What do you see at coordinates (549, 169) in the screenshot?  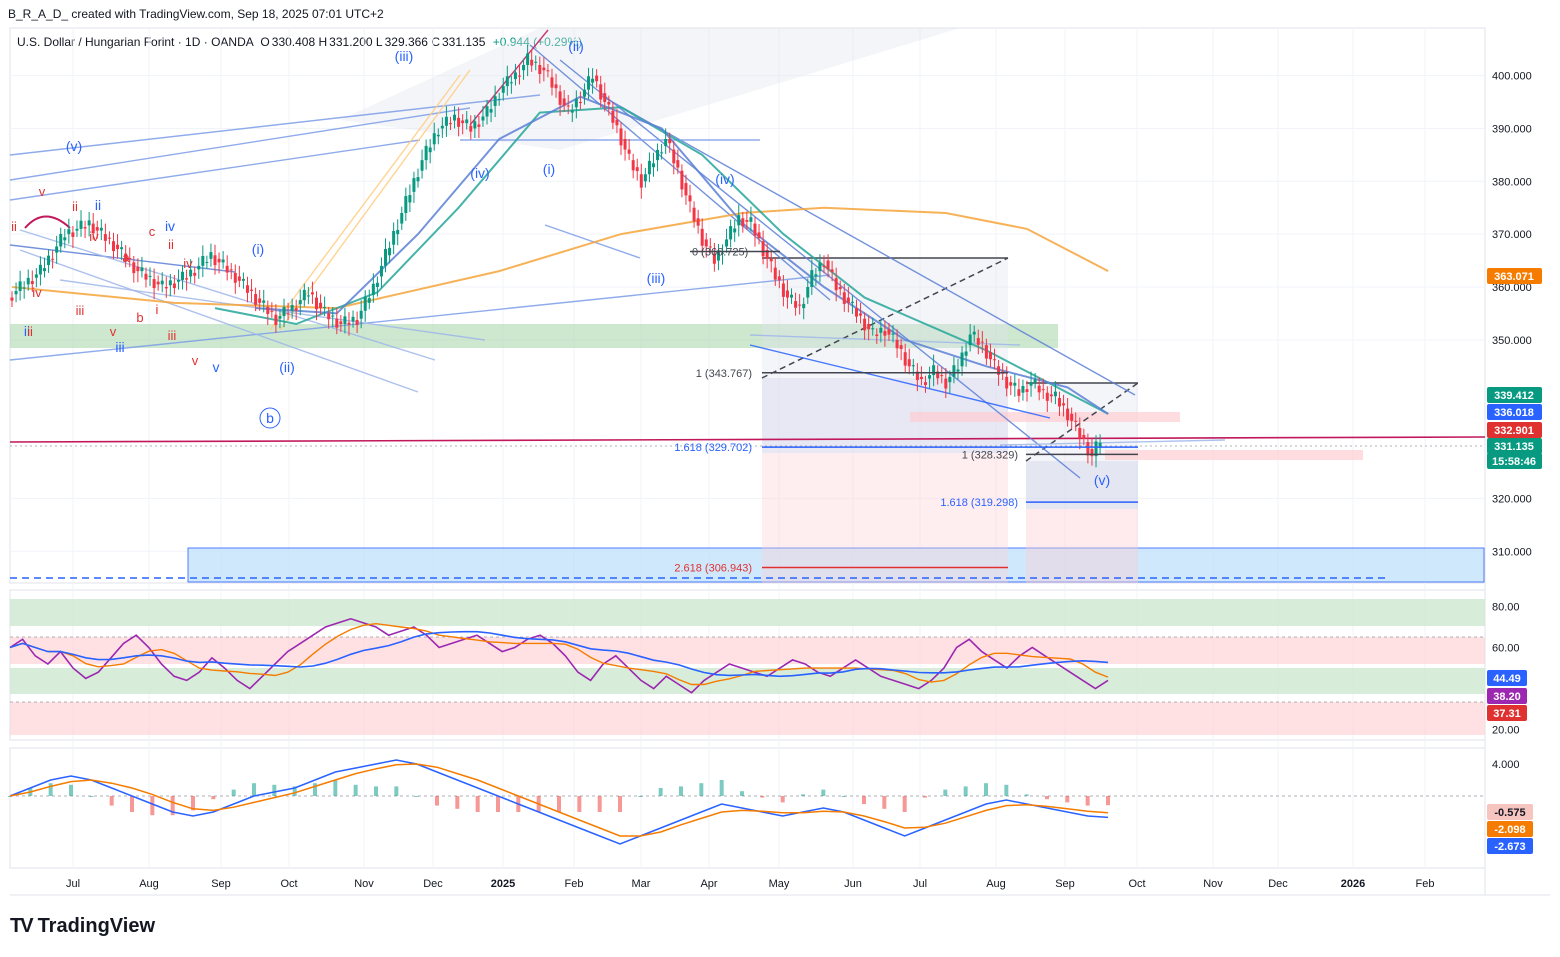 I see `wave-label-blue: (i)` at bounding box center [549, 169].